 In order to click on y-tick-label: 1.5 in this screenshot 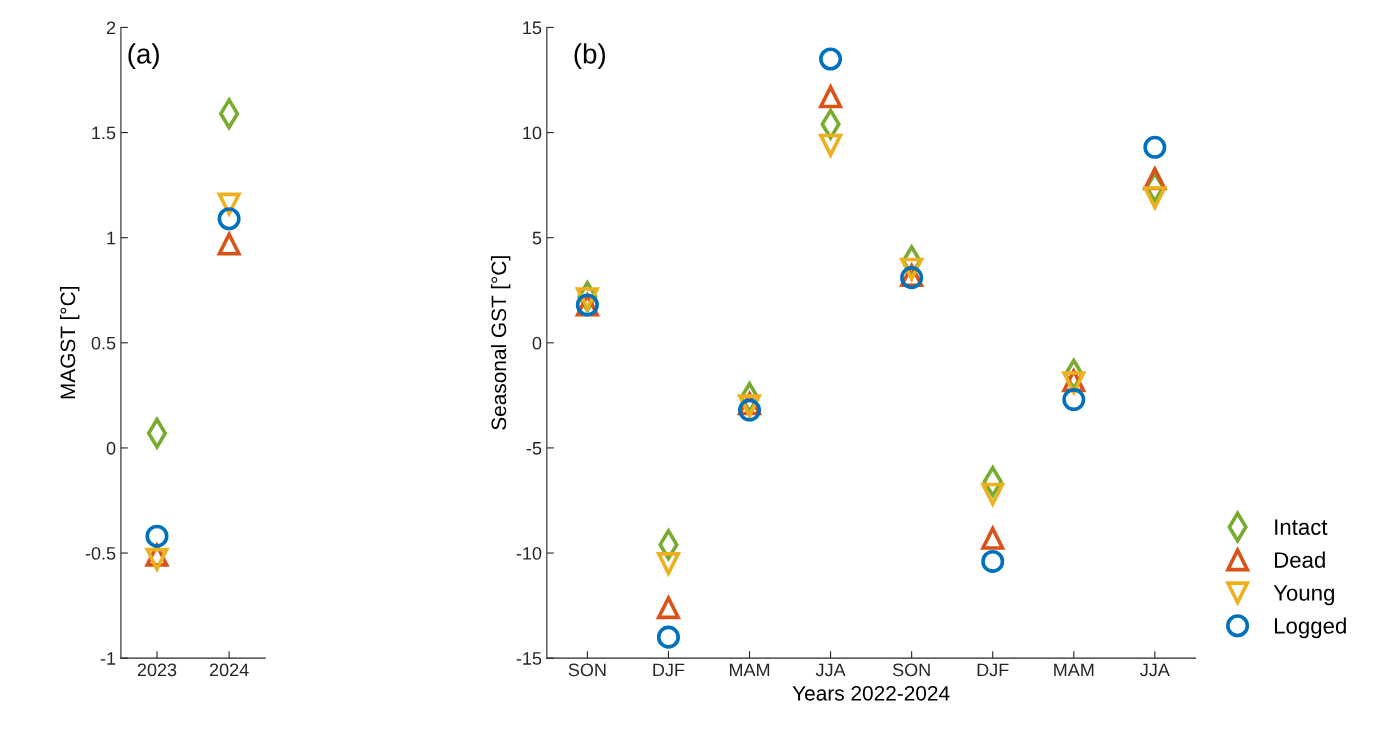, I will do `click(104, 133)`.